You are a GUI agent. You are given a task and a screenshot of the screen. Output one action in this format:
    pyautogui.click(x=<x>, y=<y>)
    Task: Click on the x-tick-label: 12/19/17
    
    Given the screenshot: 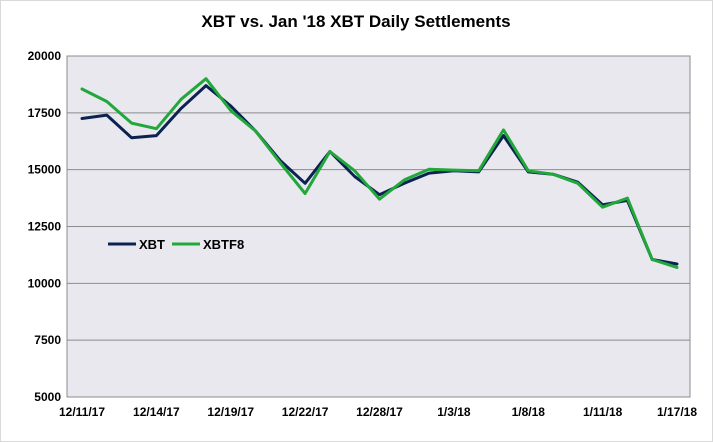 What is the action you would take?
    pyautogui.click(x=230, y=412)
    